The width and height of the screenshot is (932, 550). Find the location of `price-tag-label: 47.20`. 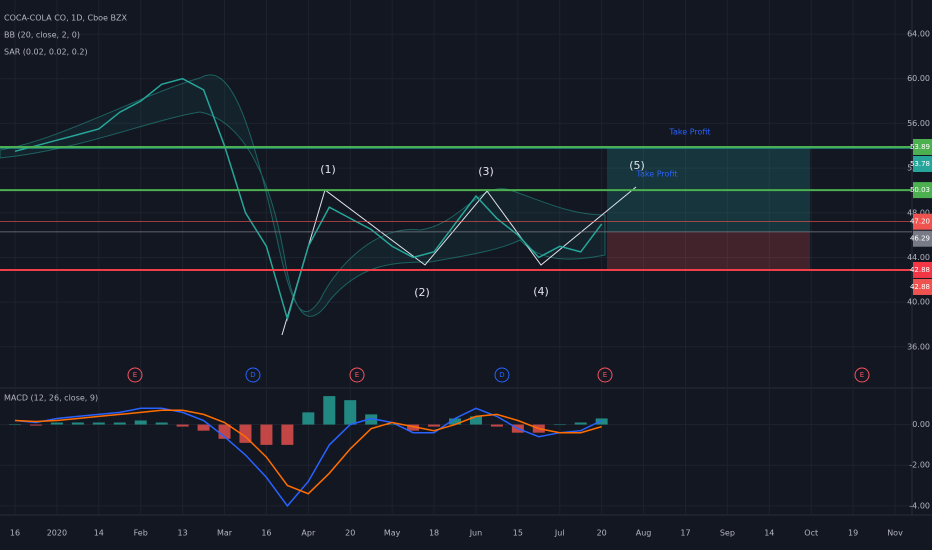

price-tag-label: 47.20 is located at coordinates (920, 222).